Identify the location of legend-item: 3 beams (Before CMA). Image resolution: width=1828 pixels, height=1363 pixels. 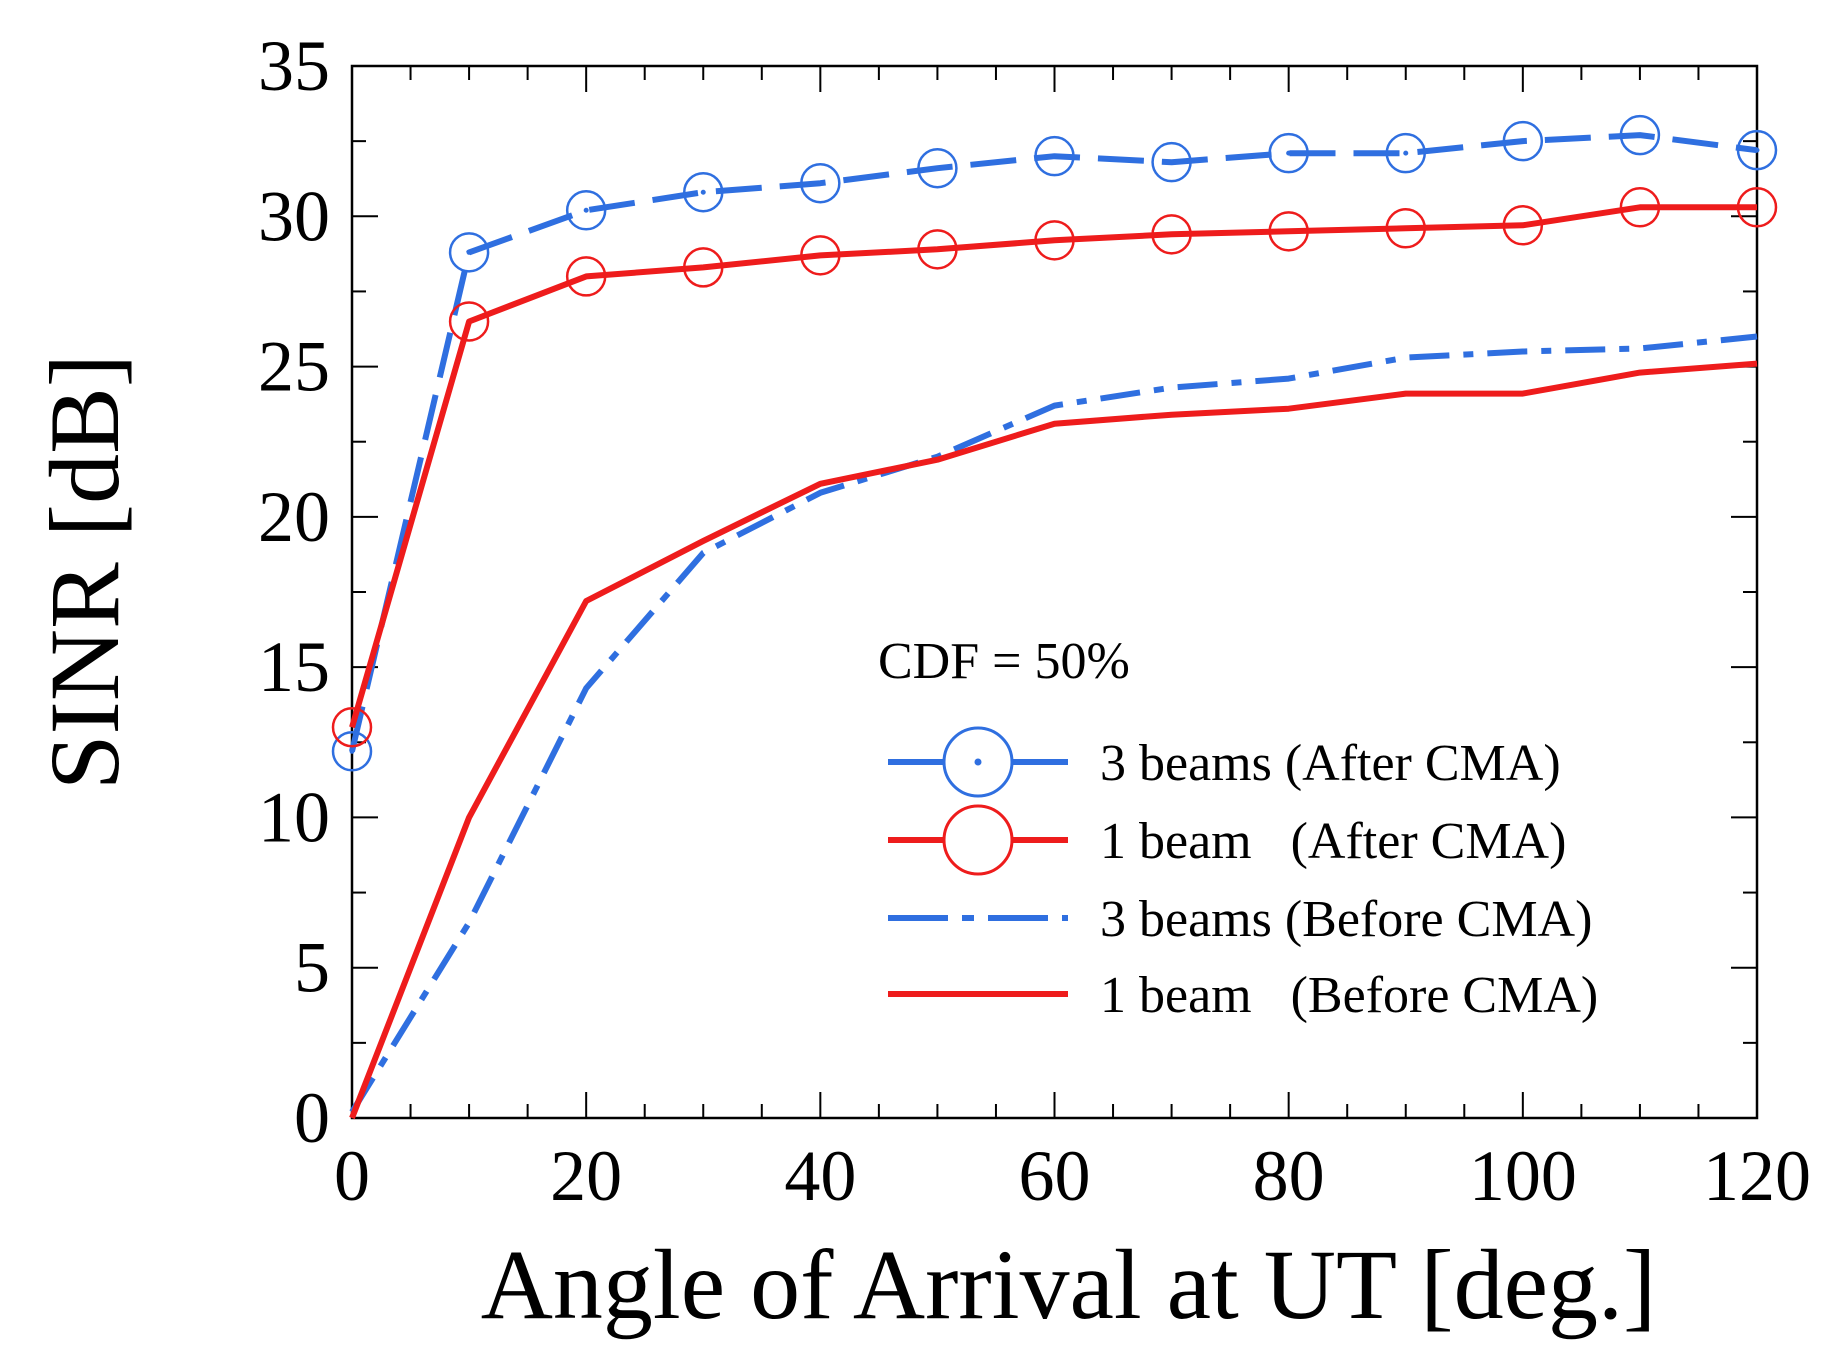
(1240, 919).